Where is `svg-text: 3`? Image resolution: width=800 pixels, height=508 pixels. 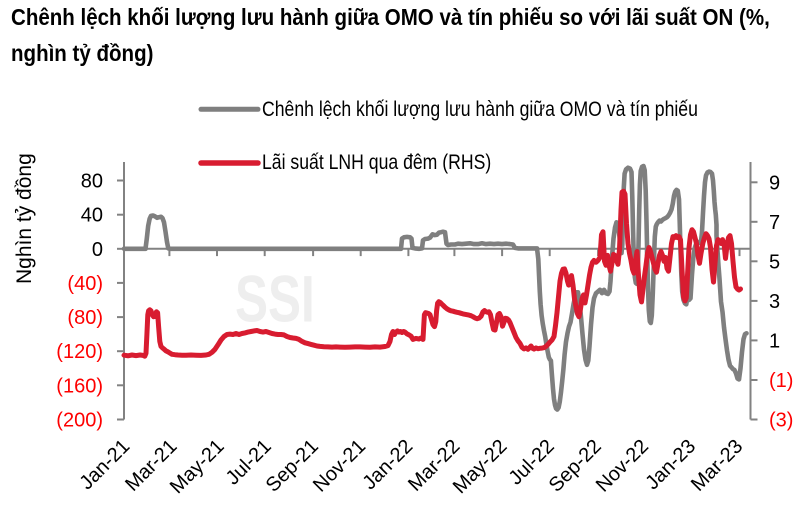
svg-text: 3 is located at coordinates (774, 302).